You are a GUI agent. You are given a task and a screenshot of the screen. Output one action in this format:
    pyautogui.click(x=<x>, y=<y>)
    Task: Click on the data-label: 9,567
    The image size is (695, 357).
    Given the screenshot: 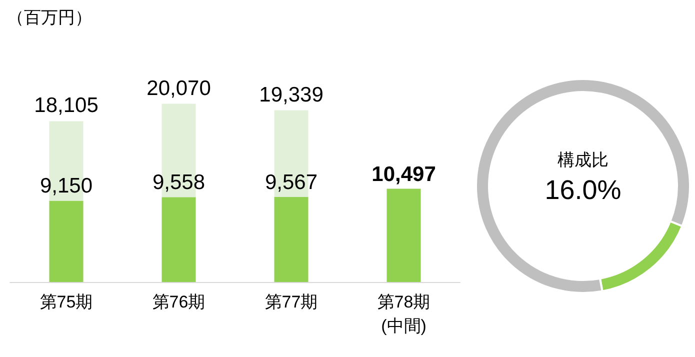 What is the action you would take?
    pyautogui.click(x=291, y=182)
    